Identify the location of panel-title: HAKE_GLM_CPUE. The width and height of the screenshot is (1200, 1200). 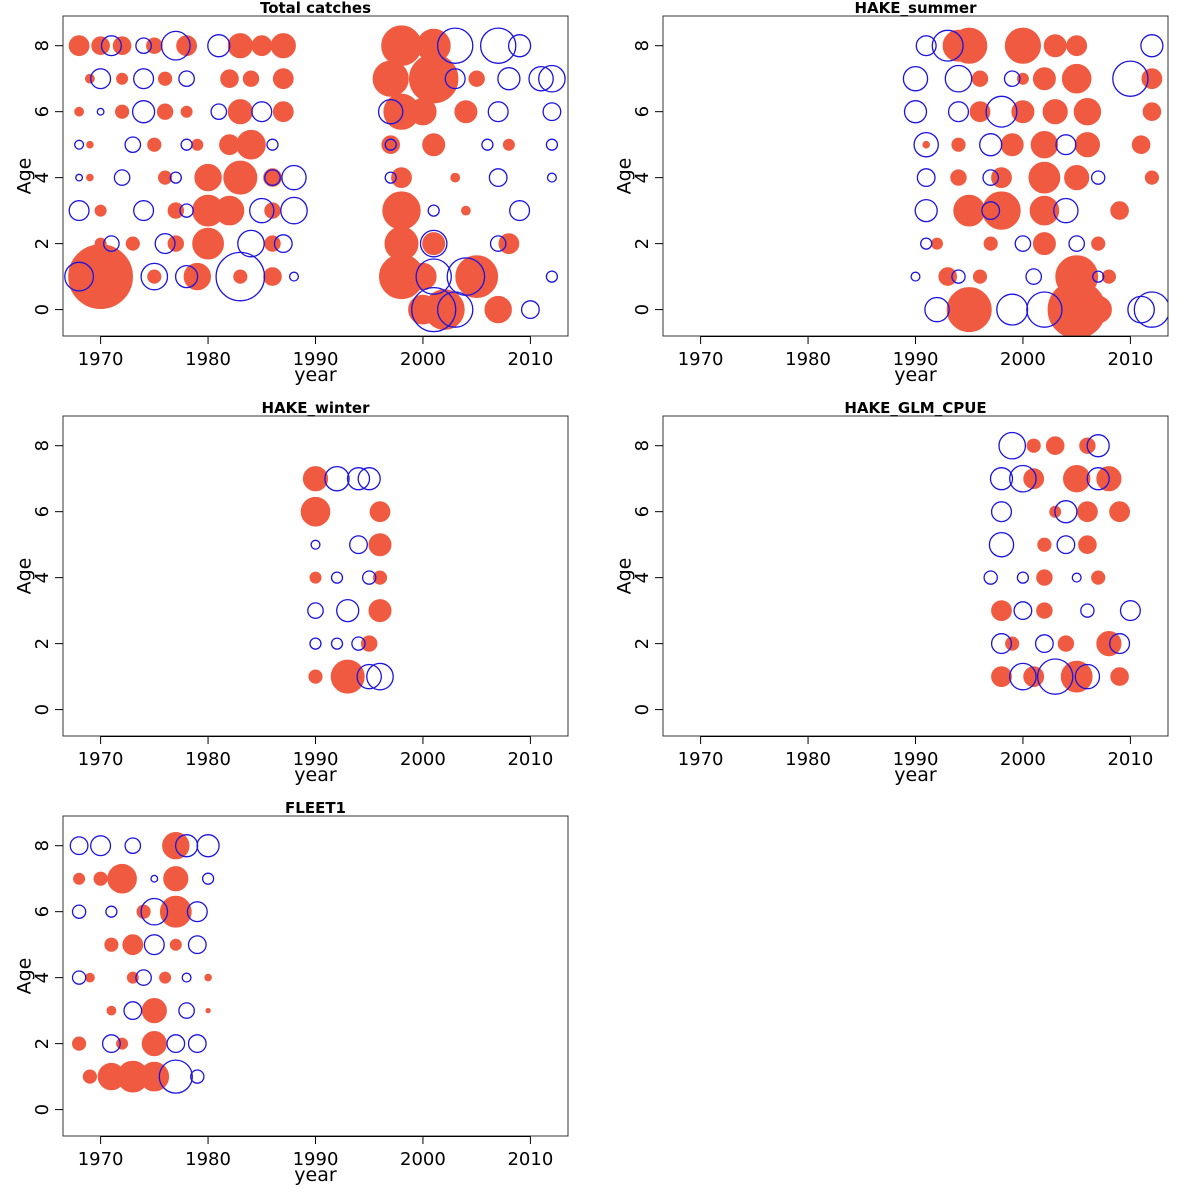
(915, 408).